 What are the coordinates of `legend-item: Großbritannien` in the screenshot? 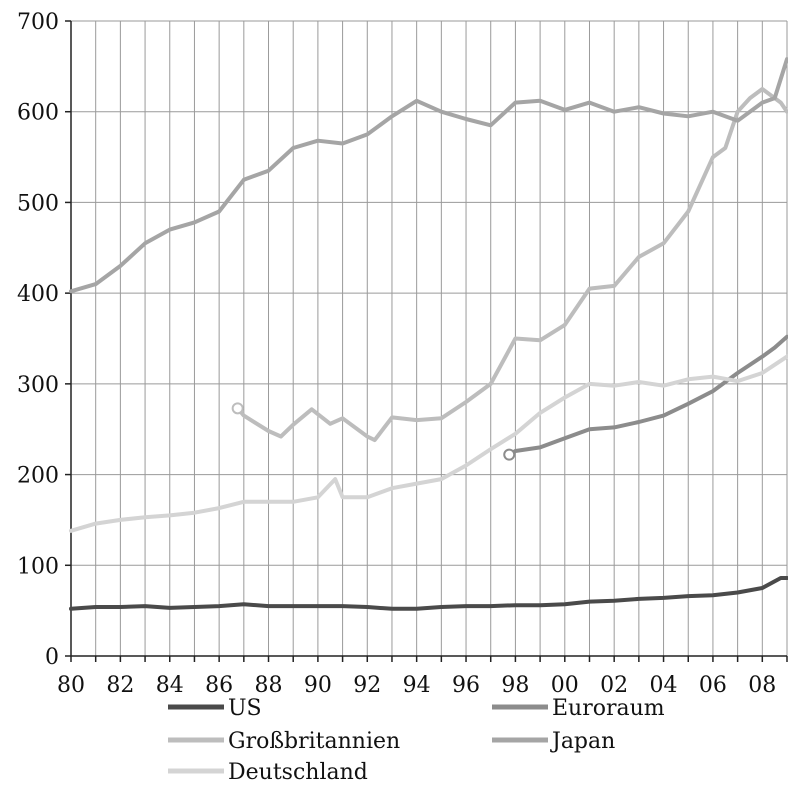 It's located at (284, 741).